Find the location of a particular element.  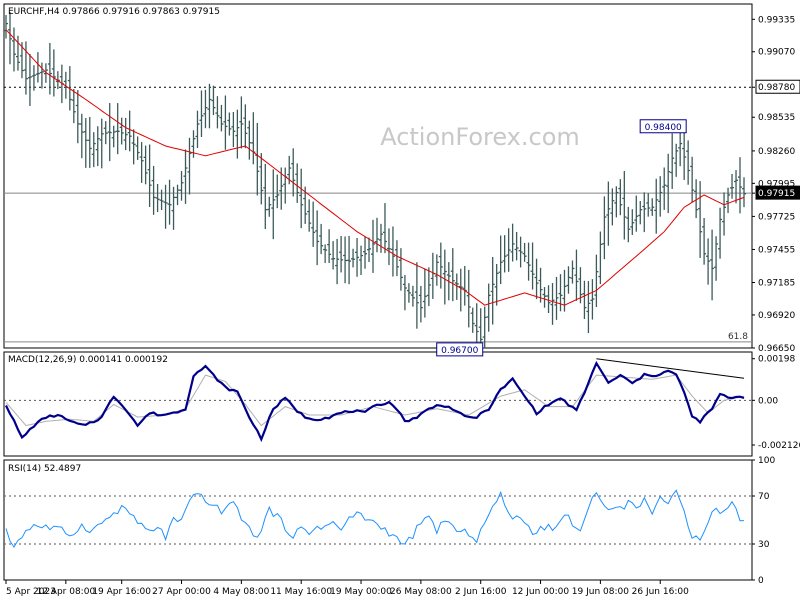

price-y-label: 0.98260 is located at coordinates (776, 152).